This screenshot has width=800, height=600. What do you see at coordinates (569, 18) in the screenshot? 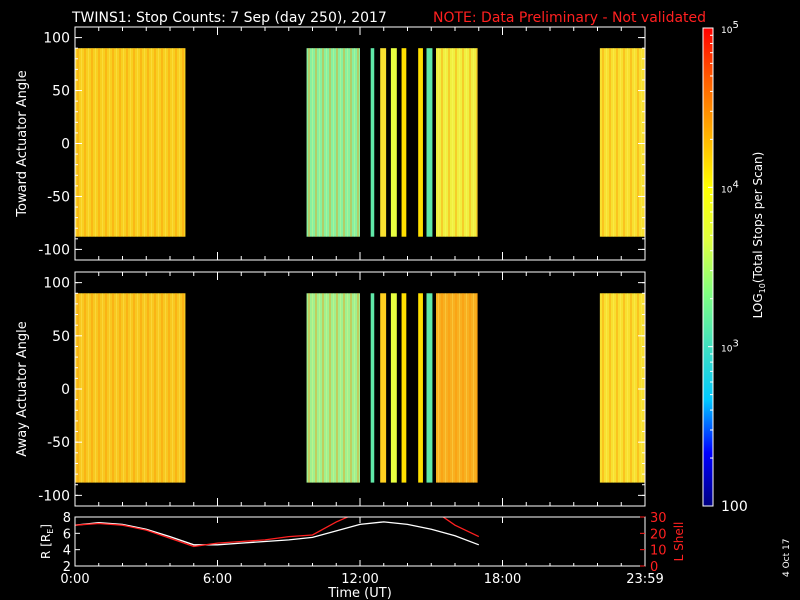
I see `preliminary-note: NOTE: Data Preliminary - Not validated` at bounding box center [569, 18].